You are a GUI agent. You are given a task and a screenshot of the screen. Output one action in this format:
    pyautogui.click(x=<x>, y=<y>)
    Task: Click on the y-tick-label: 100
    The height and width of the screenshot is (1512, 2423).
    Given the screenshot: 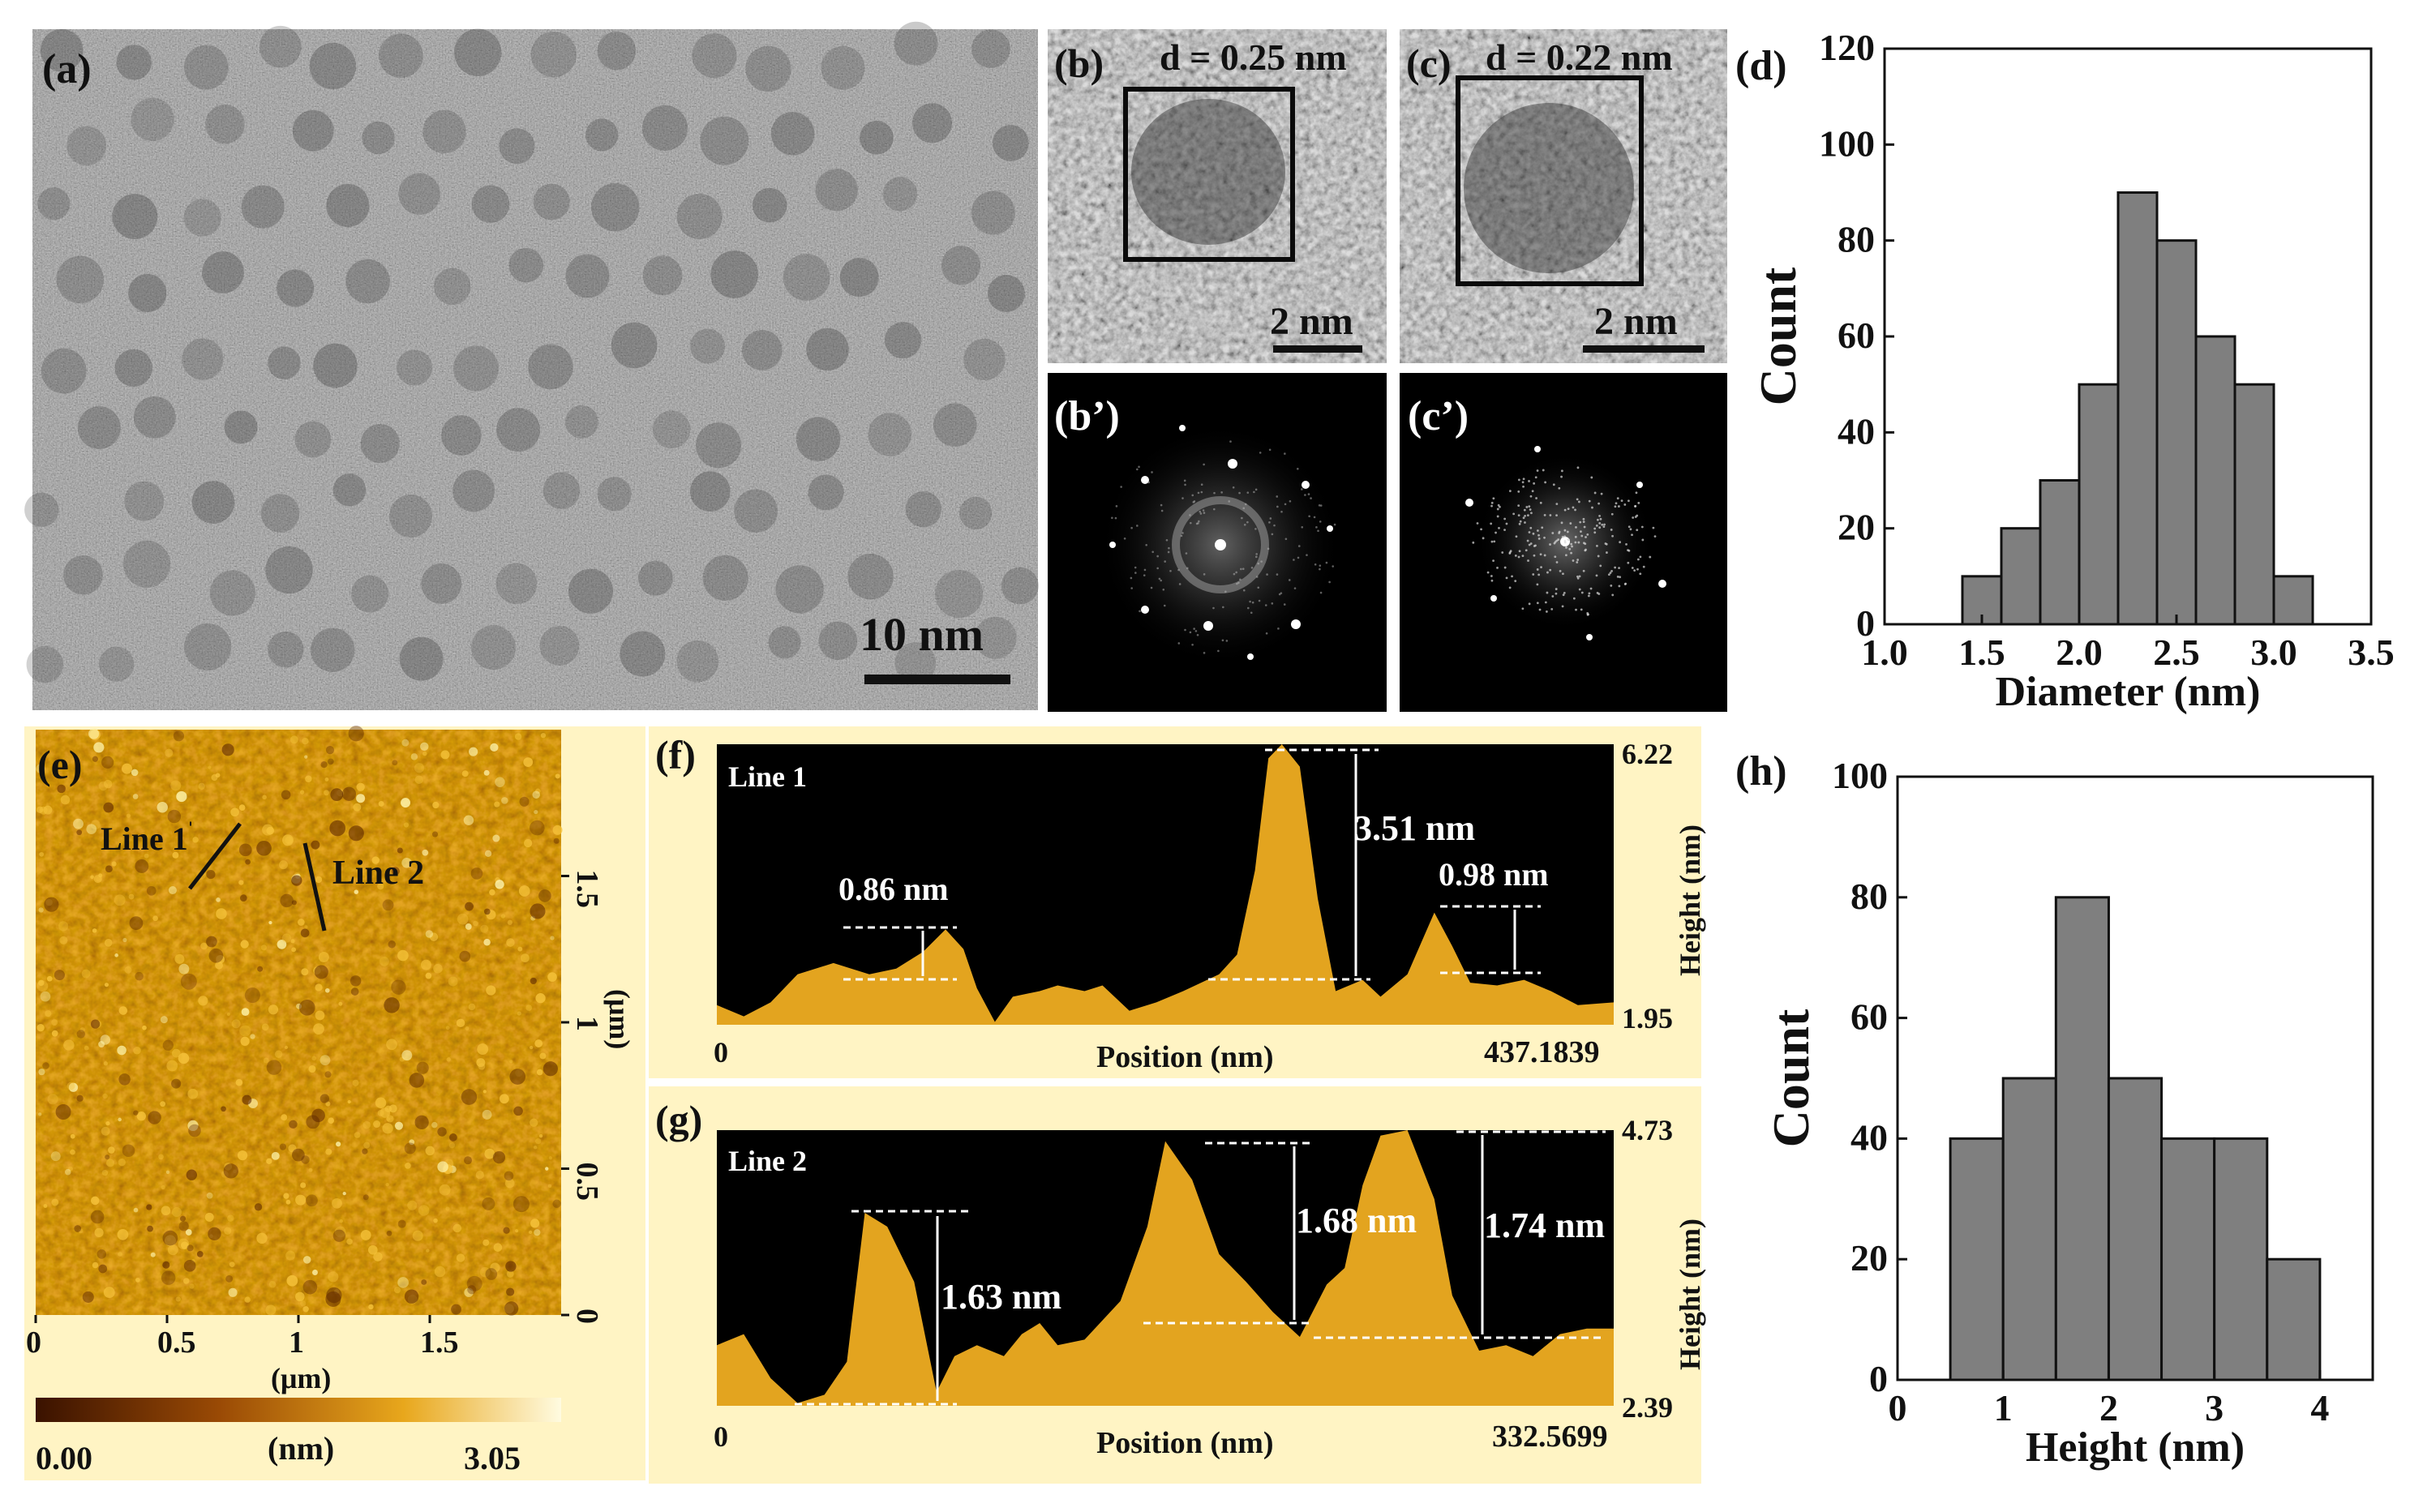 What is the action you would take?
    pyautogui.click(x=1847, y=143)
    